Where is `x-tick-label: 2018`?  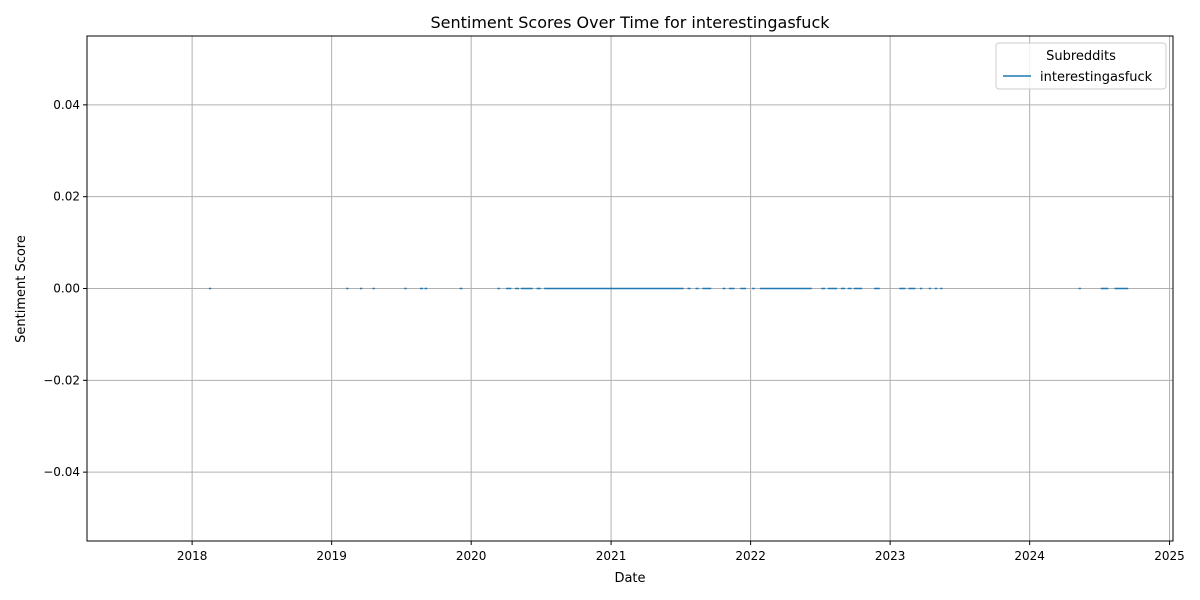 x-tick-label: 2018 is located at coordinates (192, 556).